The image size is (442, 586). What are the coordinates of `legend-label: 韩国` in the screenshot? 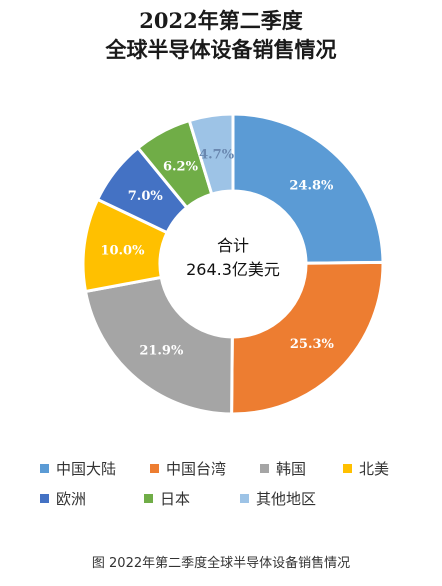 It's located at (291, 469).